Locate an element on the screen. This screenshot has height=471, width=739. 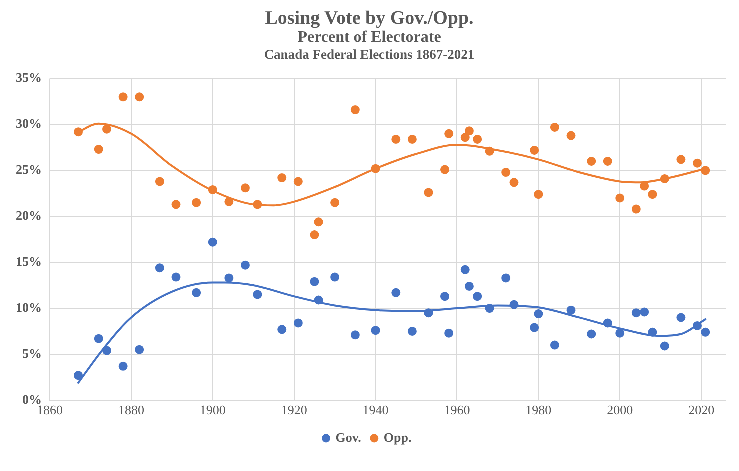
x-tick-label: 2000 is located at coordinates (620, 410).